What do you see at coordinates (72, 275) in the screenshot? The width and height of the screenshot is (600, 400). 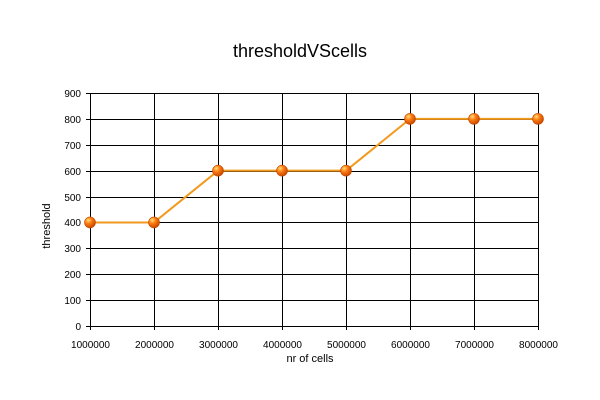 I see `y-tick-label: 200` at bounding box center [72, 275].